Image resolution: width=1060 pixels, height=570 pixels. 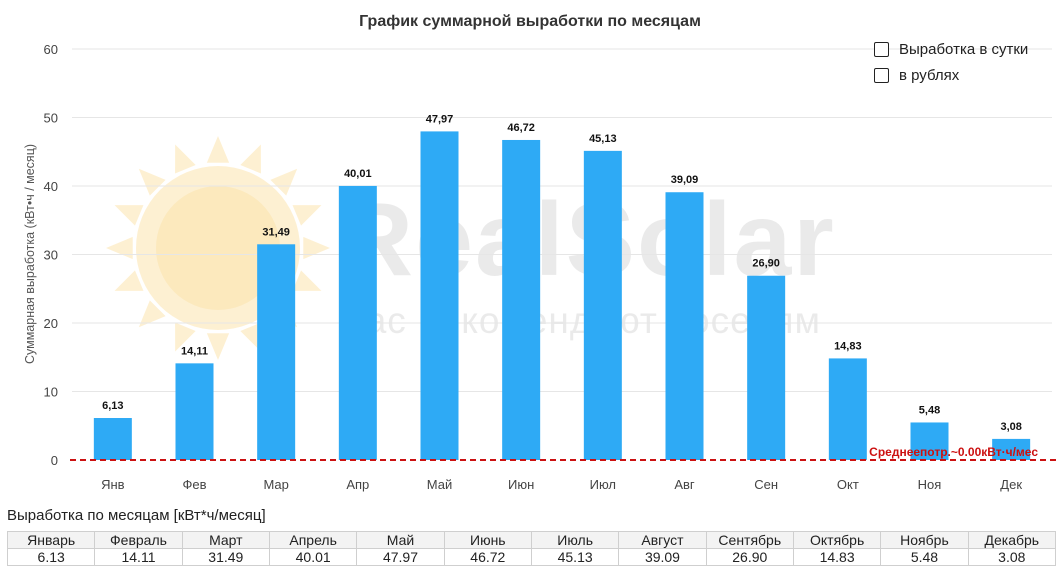 I want to click on month-header: Апрель, so click(x=313, y=540).